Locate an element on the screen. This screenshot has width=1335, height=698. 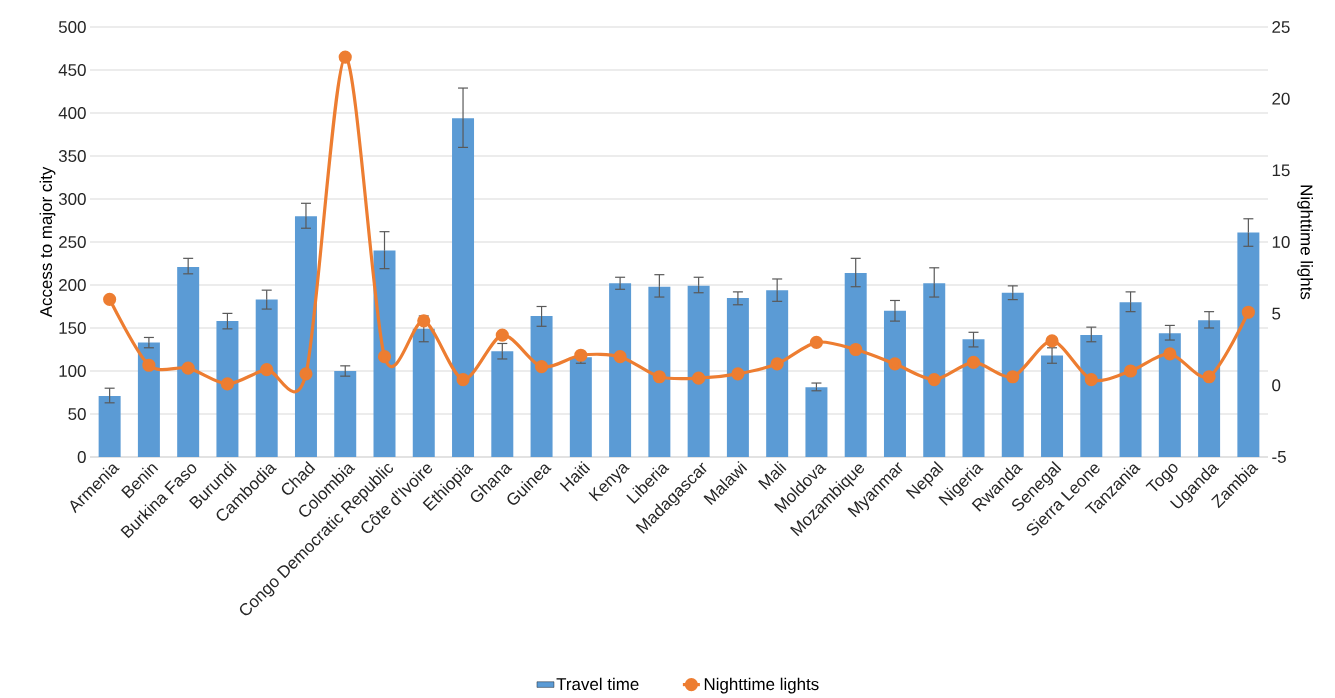
y2-tick-label: 5 is located at coordinates (1276, 313).